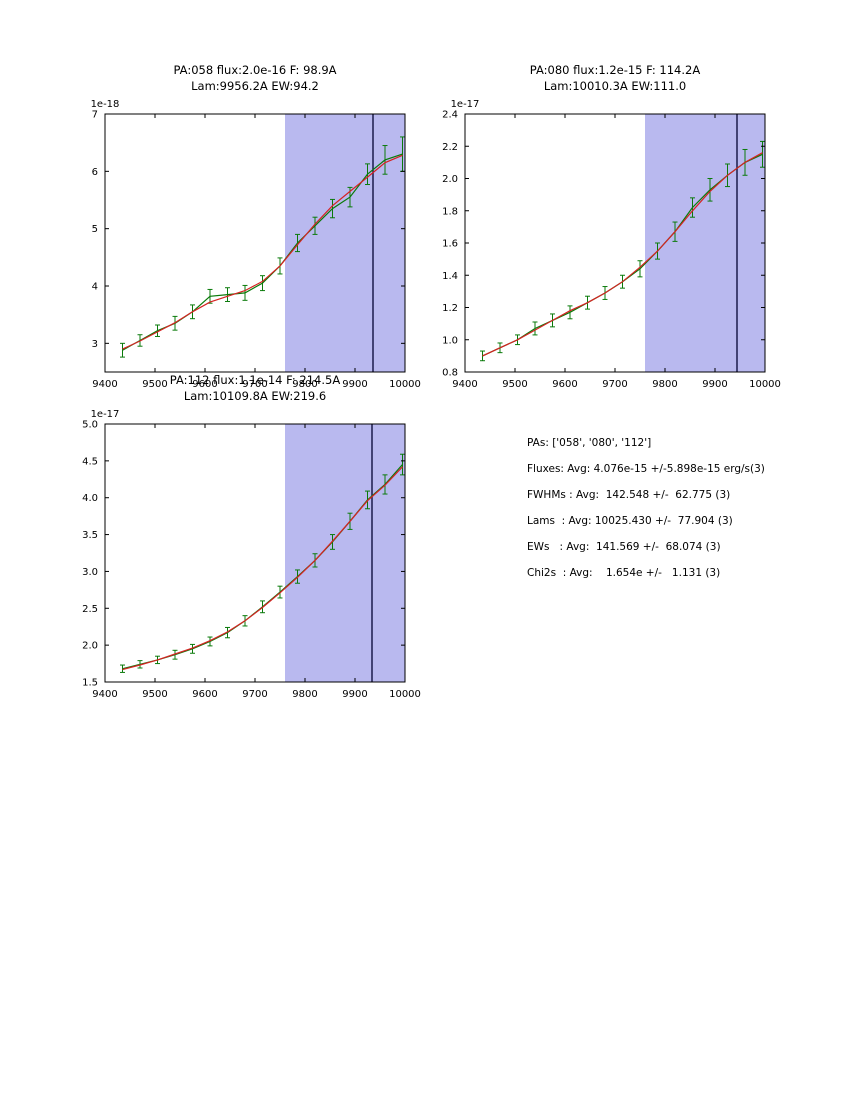 This screenshot has height=1100, width=850. What do you see at coordinates (615, 70) in the screenshot?
I see `subplot-title-line1: PA:080 flux:1.2e-15 F: 114.2A` at bounding box center [615, 70].